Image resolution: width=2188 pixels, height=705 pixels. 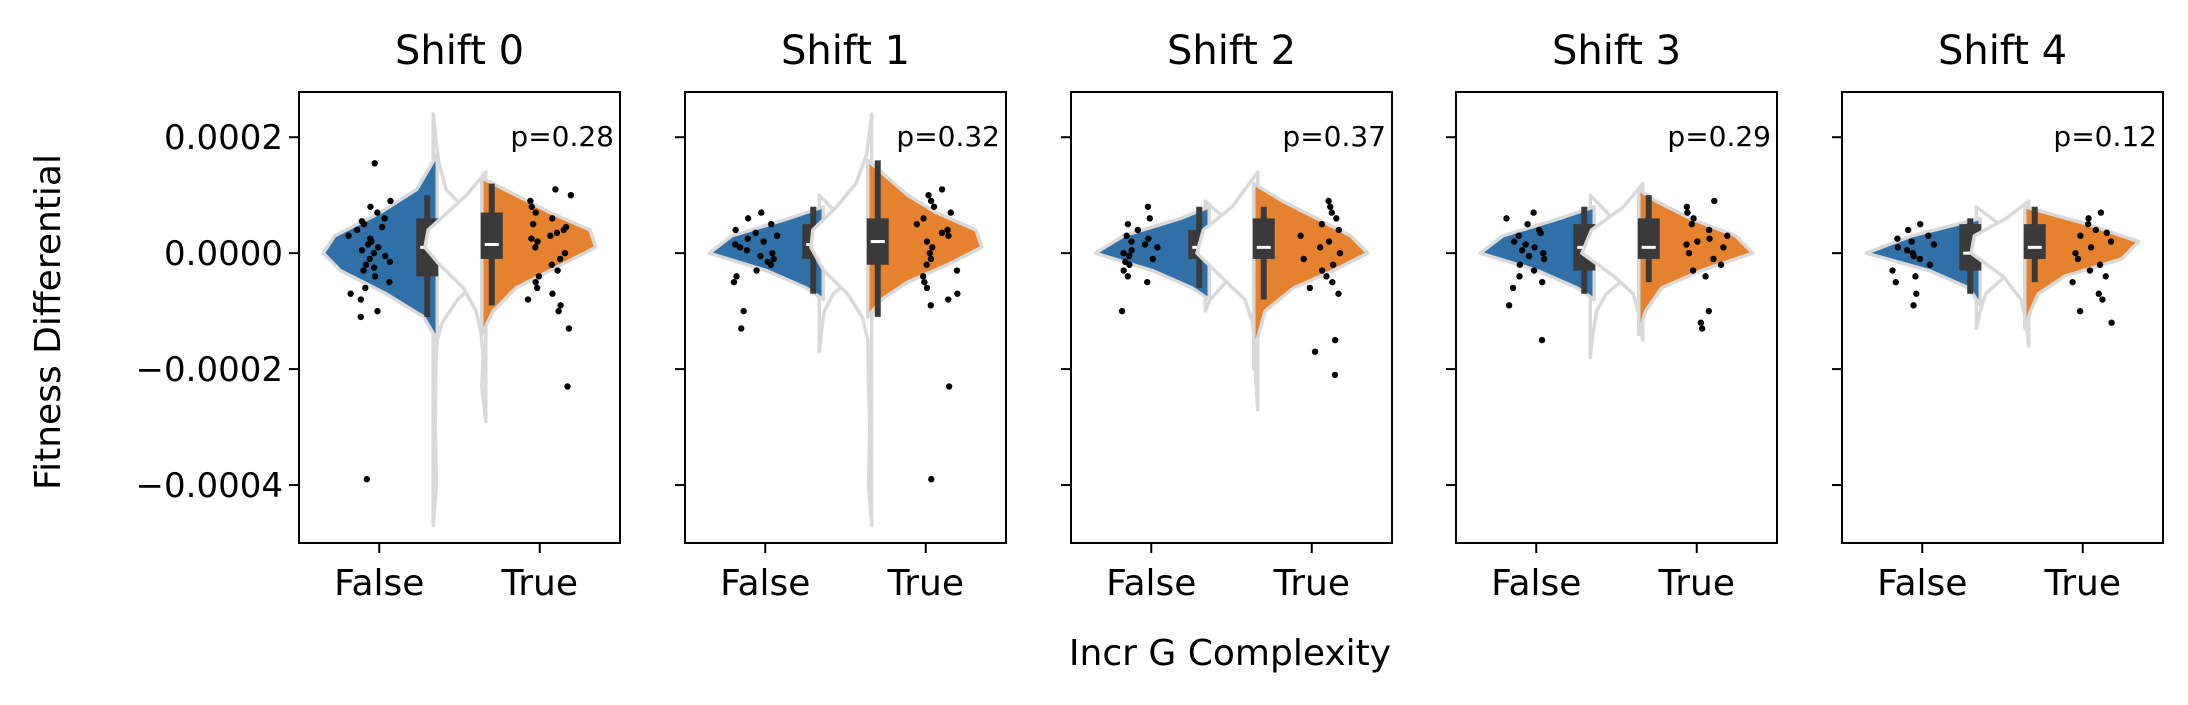 What do you see at coordinates (1231, 51) in the screenshot?
I see `panel-title: Shift 2` at bounding box center [1231, 51].